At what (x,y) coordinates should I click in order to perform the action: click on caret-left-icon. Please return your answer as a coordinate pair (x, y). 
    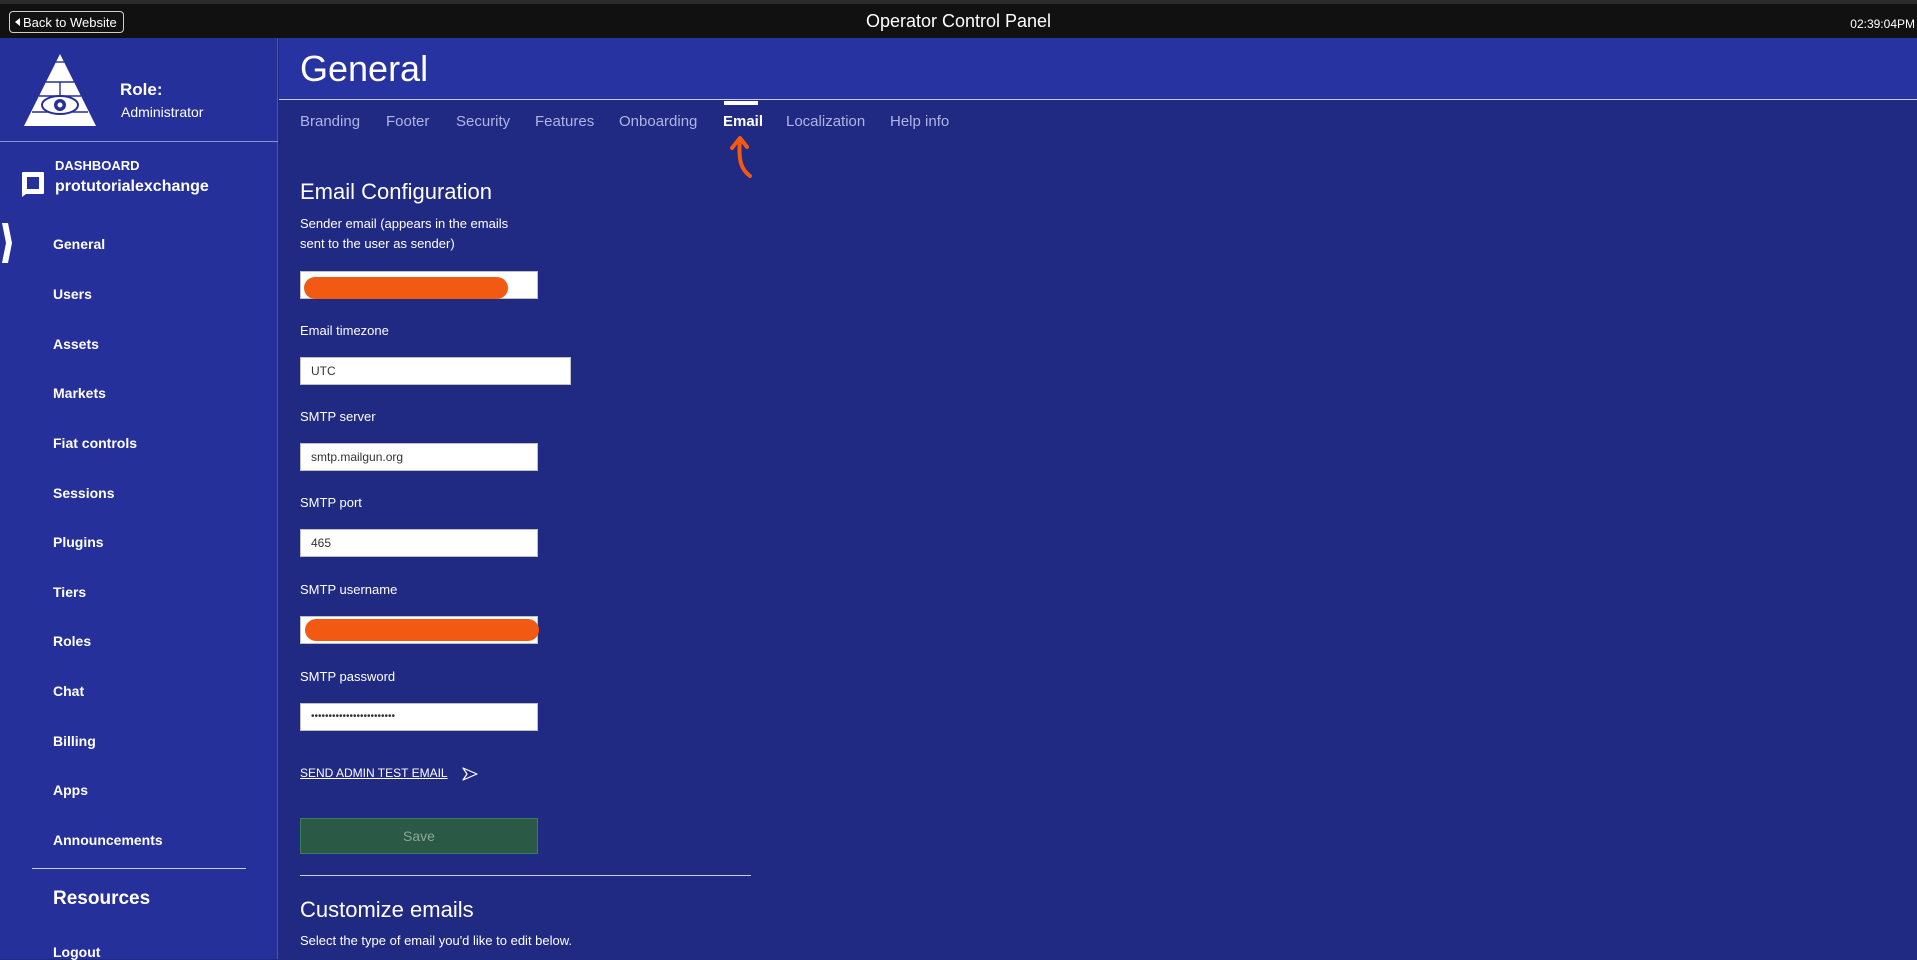
    Looking at the image, I should click on (17, 22).